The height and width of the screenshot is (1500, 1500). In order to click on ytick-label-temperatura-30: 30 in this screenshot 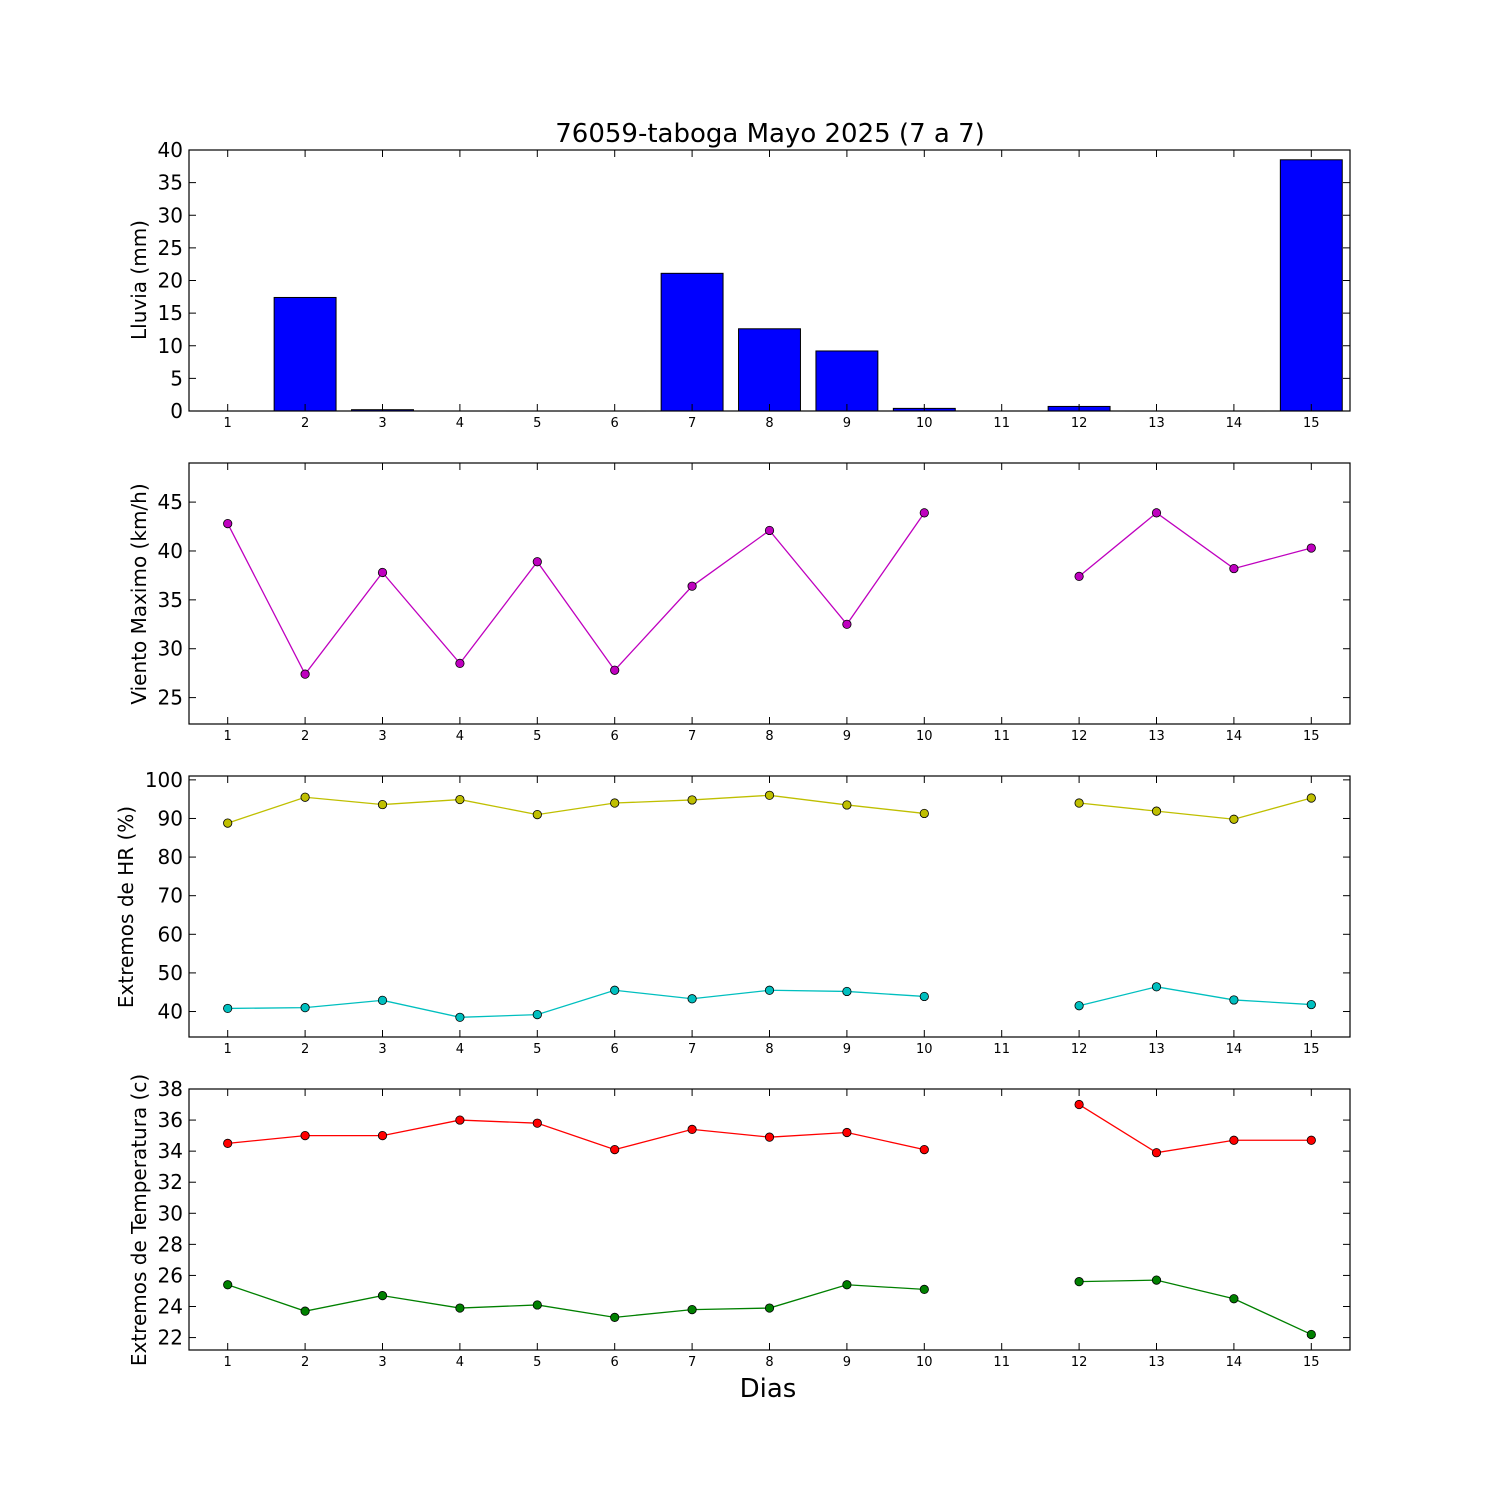, I will do `click(170, 1213)`.